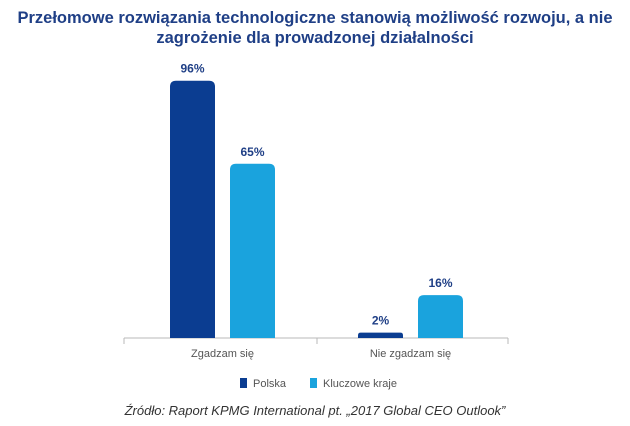 This screenshot has width=630, height=426. What do you see at coordinates (243, 383) in the screenshot?
I see `legend-swatch-polska` at bounding box center [243, 383].